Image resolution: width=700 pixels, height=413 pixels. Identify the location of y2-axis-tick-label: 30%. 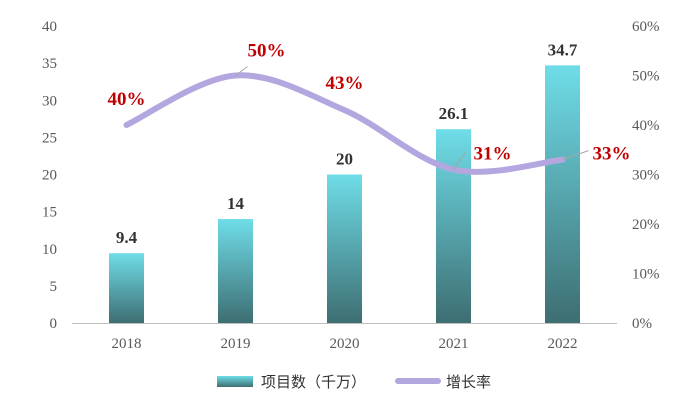
(646, 176).